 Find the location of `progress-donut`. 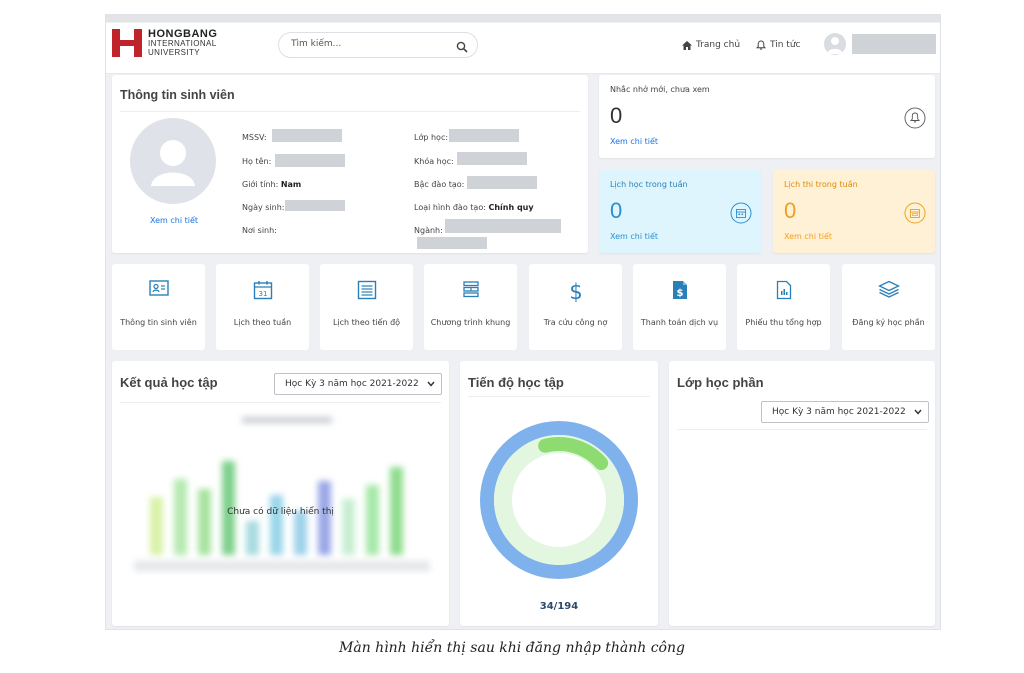

progress-donut is located at coordinates (559, 500).